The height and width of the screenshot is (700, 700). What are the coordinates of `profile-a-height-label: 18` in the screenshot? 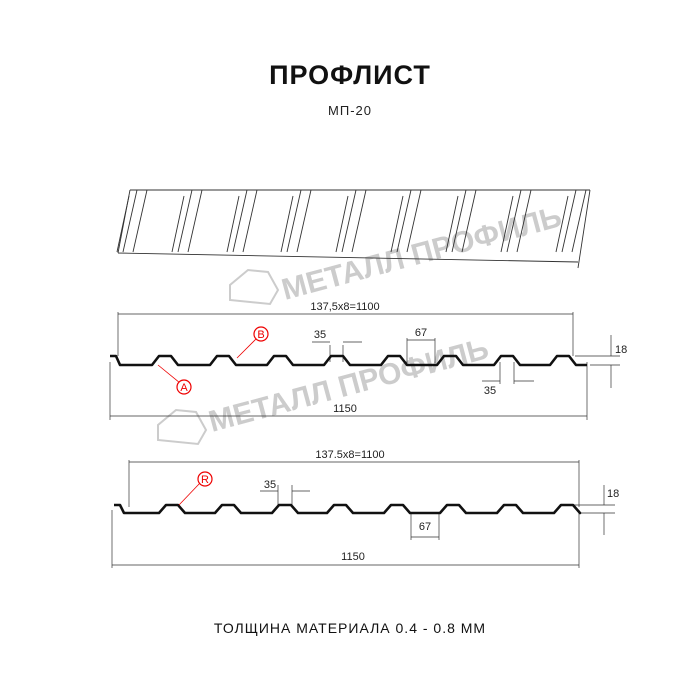 It's located at (621, 350).